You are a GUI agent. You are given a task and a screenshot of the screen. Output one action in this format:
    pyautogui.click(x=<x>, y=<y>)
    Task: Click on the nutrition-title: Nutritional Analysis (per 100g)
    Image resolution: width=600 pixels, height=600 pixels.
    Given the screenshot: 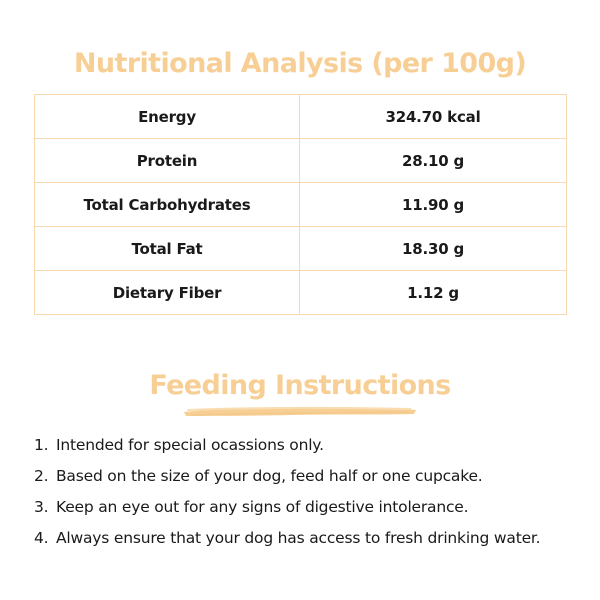 What is the action you would take?
    pyautogui.click(x=300, y=63)
    